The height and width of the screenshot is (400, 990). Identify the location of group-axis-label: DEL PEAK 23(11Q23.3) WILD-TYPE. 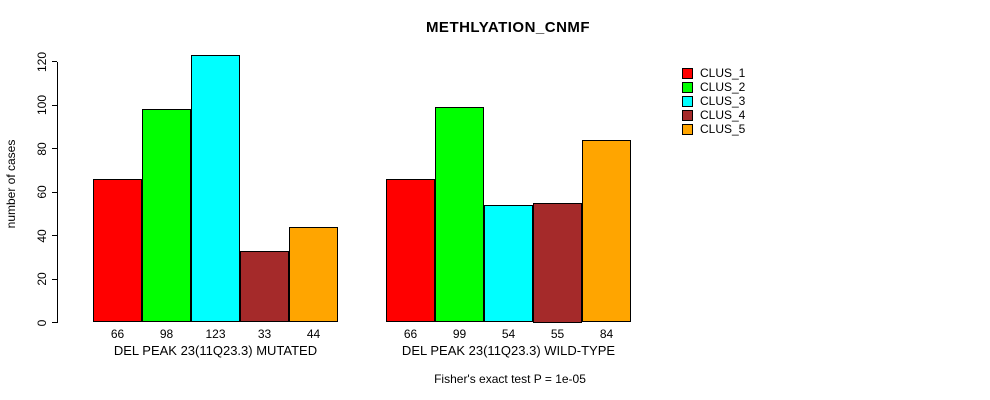
(508, 350).